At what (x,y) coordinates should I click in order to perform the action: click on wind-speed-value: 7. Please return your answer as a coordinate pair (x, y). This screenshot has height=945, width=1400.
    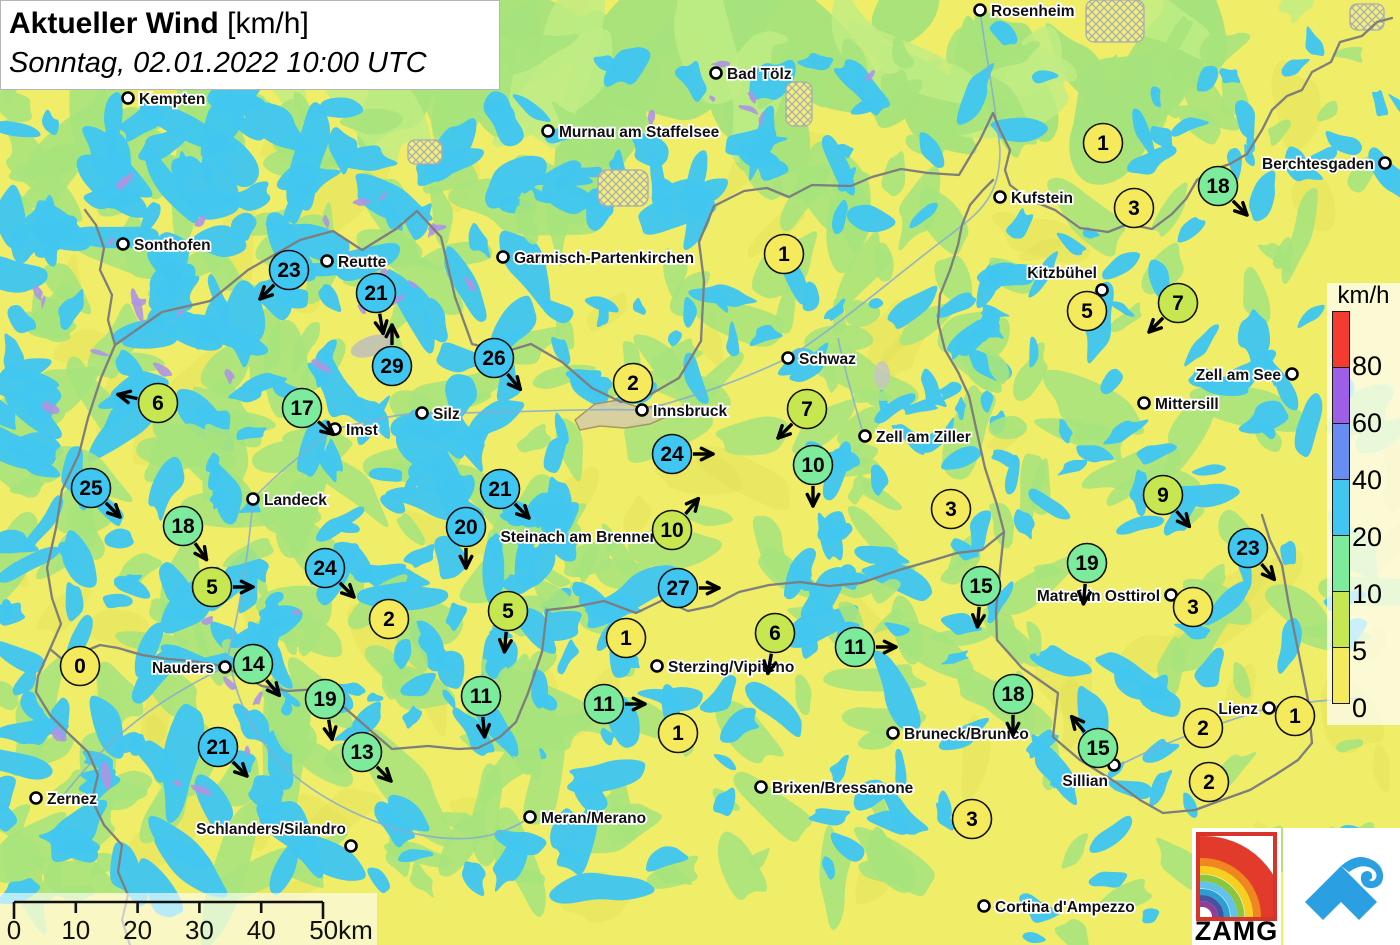
    Looking at the image, I should click on (807, 409).